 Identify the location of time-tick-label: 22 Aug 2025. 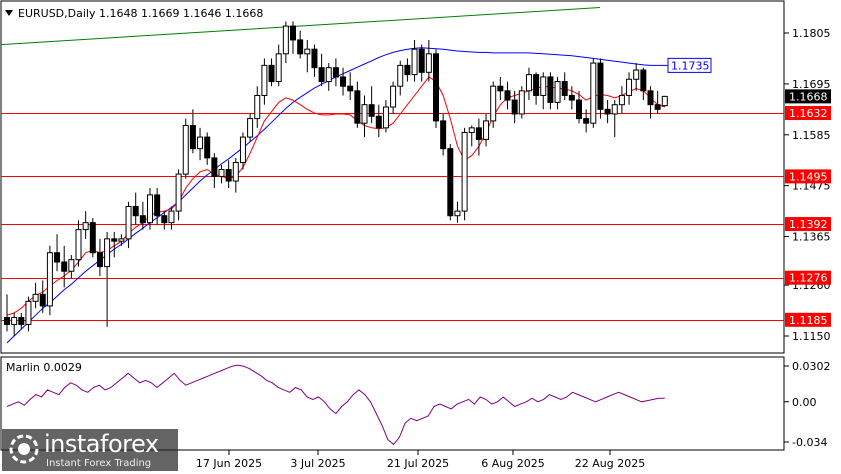
(610, 463).